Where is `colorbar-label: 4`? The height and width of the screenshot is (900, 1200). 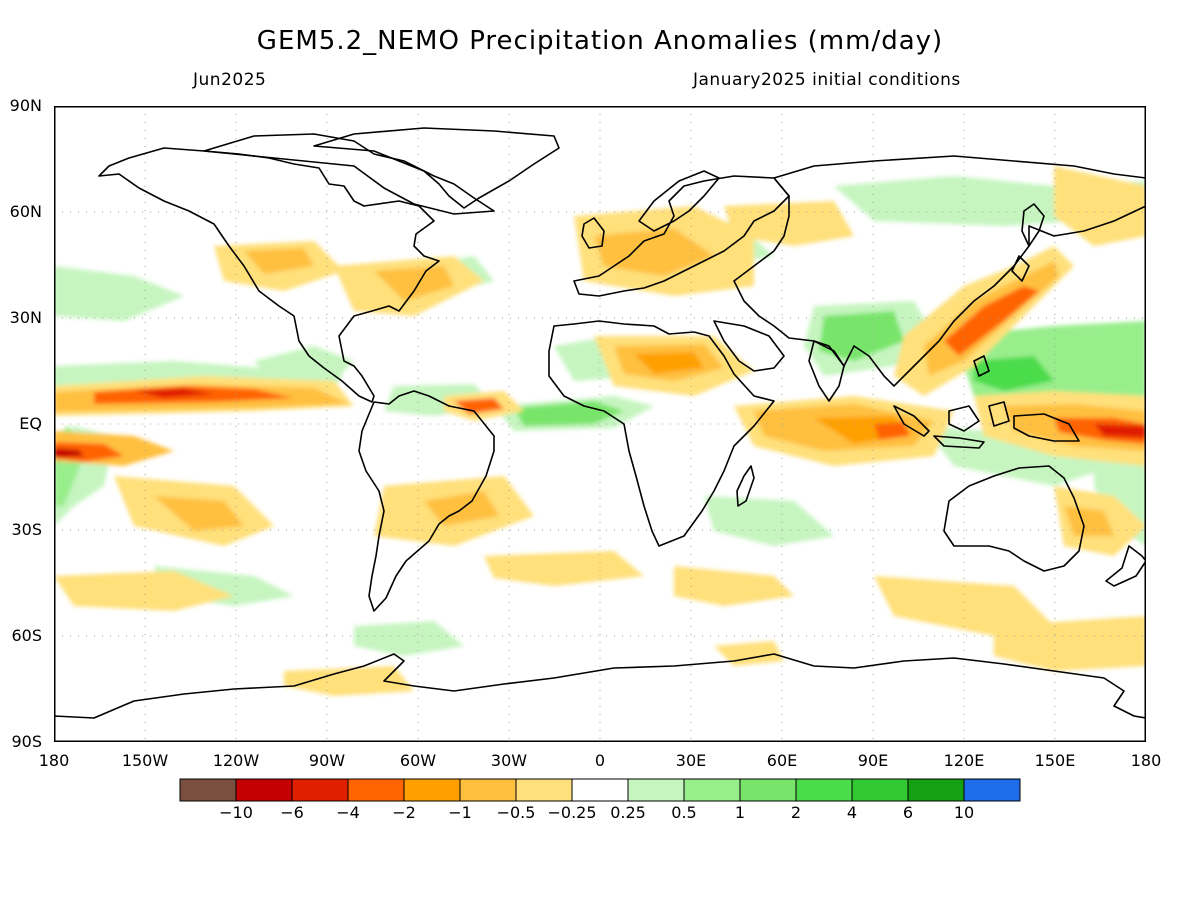
colorbar-label: 4 is located at coordinates (852, 812).